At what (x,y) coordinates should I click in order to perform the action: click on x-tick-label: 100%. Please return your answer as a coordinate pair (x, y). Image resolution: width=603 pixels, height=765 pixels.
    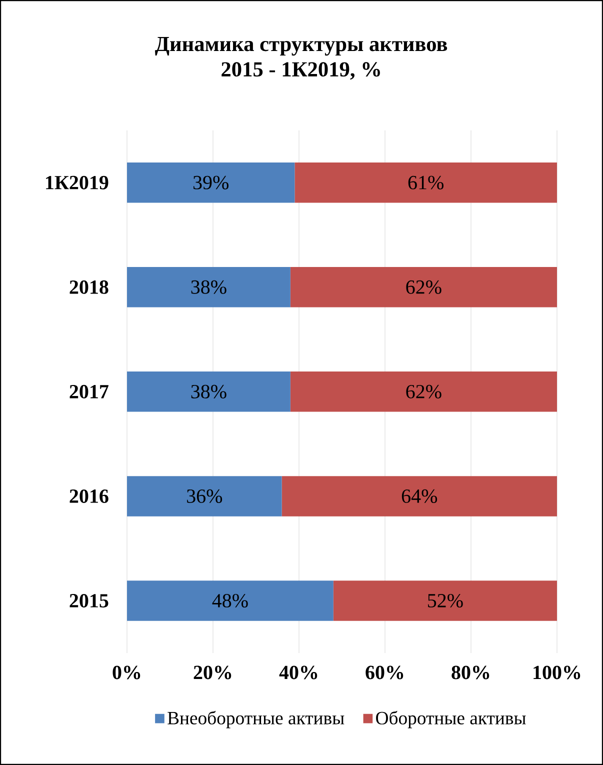
    Looking at the image, I should click on (557, 673).